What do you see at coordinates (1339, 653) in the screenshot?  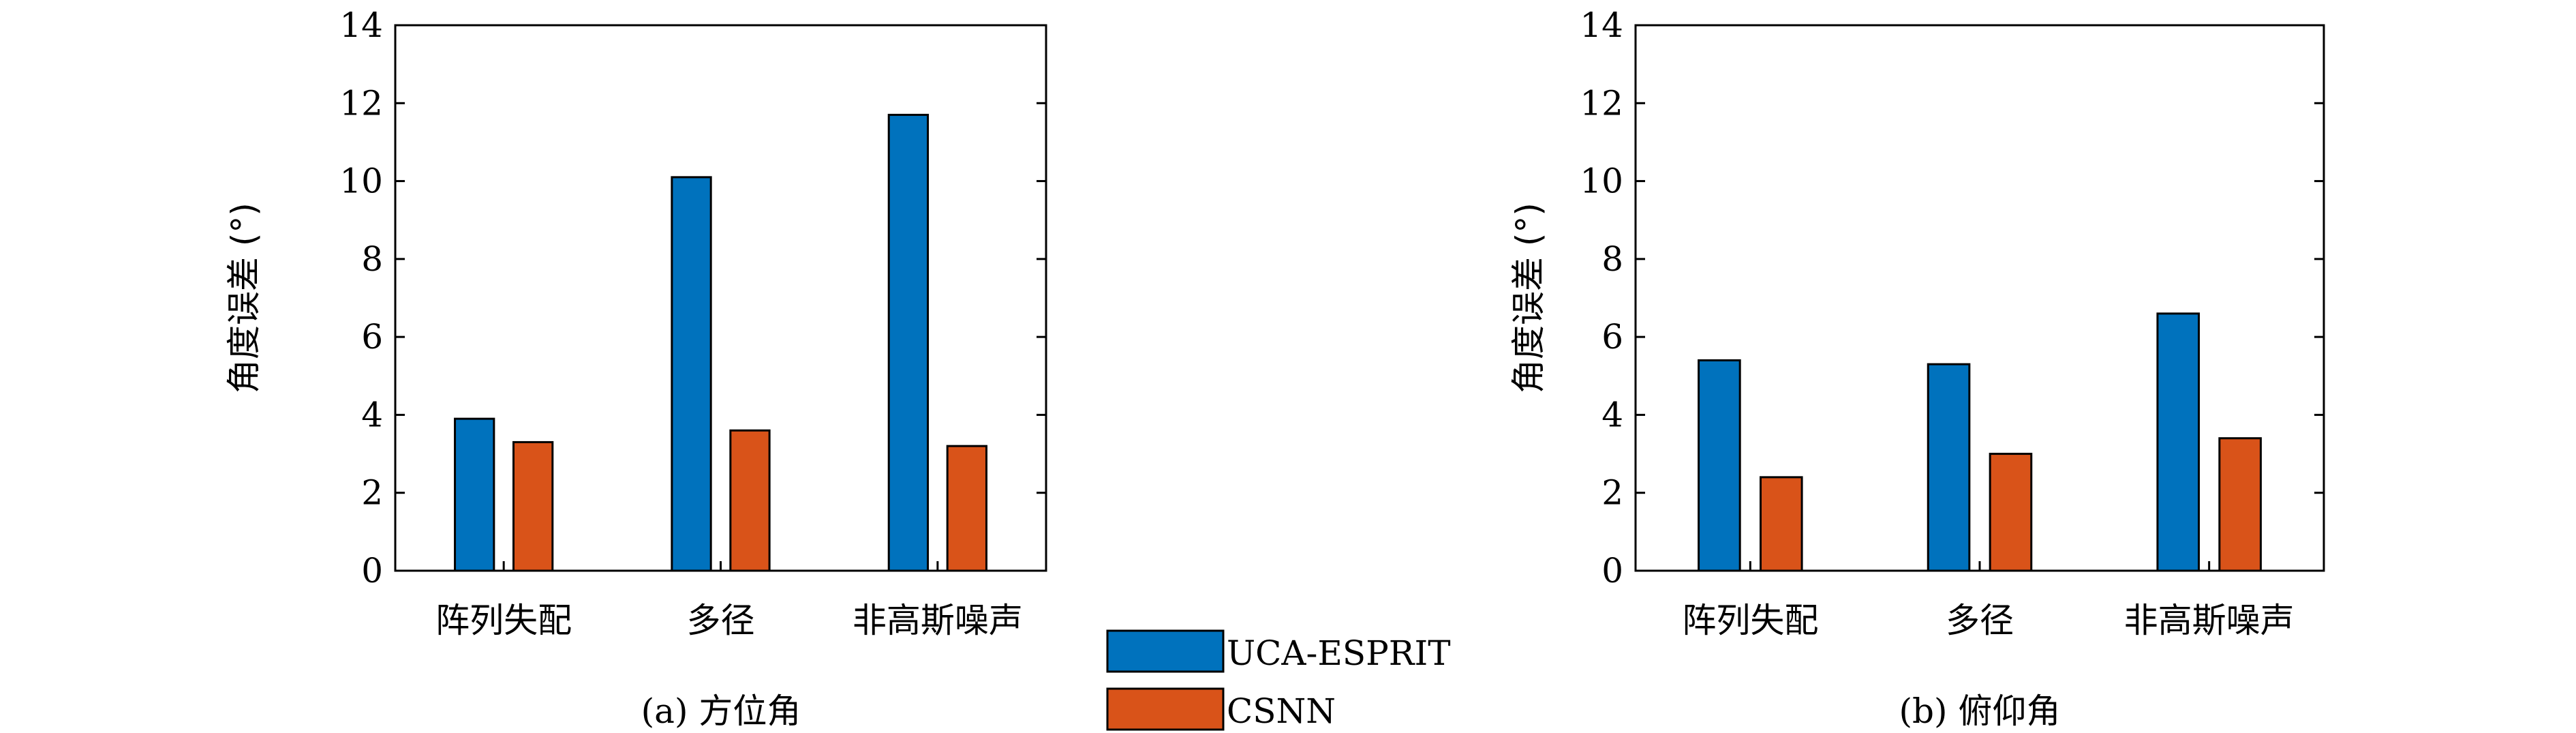 I see `legend-label-uca-esprit: UCA-ESPRIT` at bounding box center [1339, 653].